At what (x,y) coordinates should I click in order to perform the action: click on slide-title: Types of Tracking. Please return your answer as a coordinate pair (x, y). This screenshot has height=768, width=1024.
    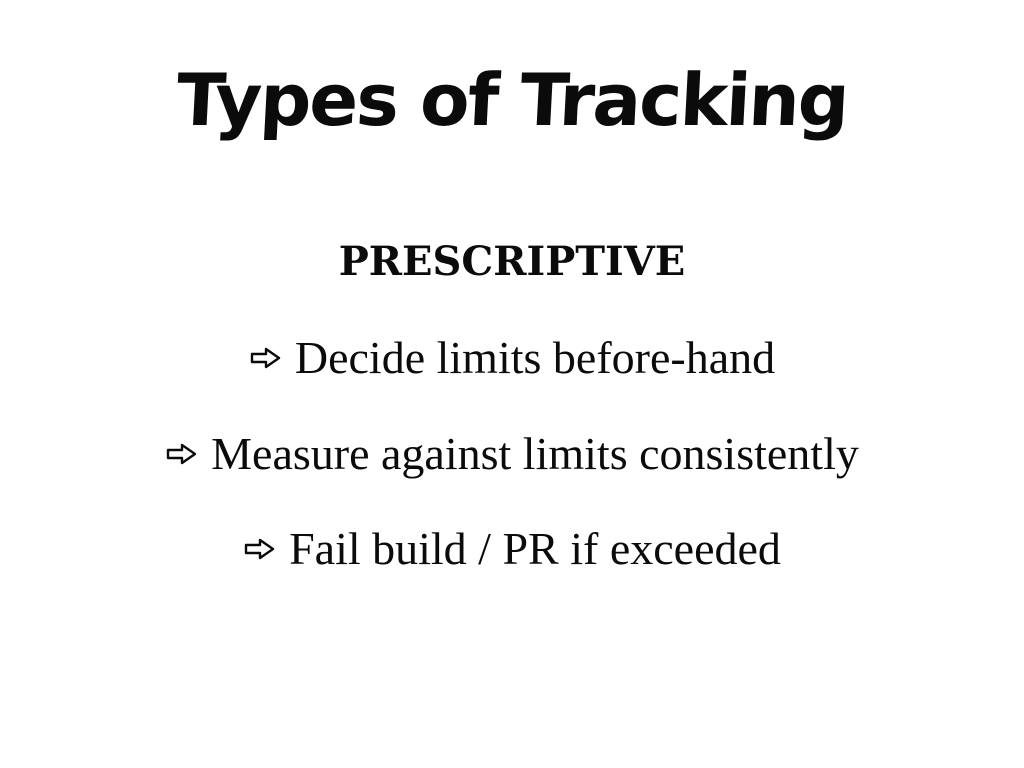
    Looking at the image, I should click on (512, 100).